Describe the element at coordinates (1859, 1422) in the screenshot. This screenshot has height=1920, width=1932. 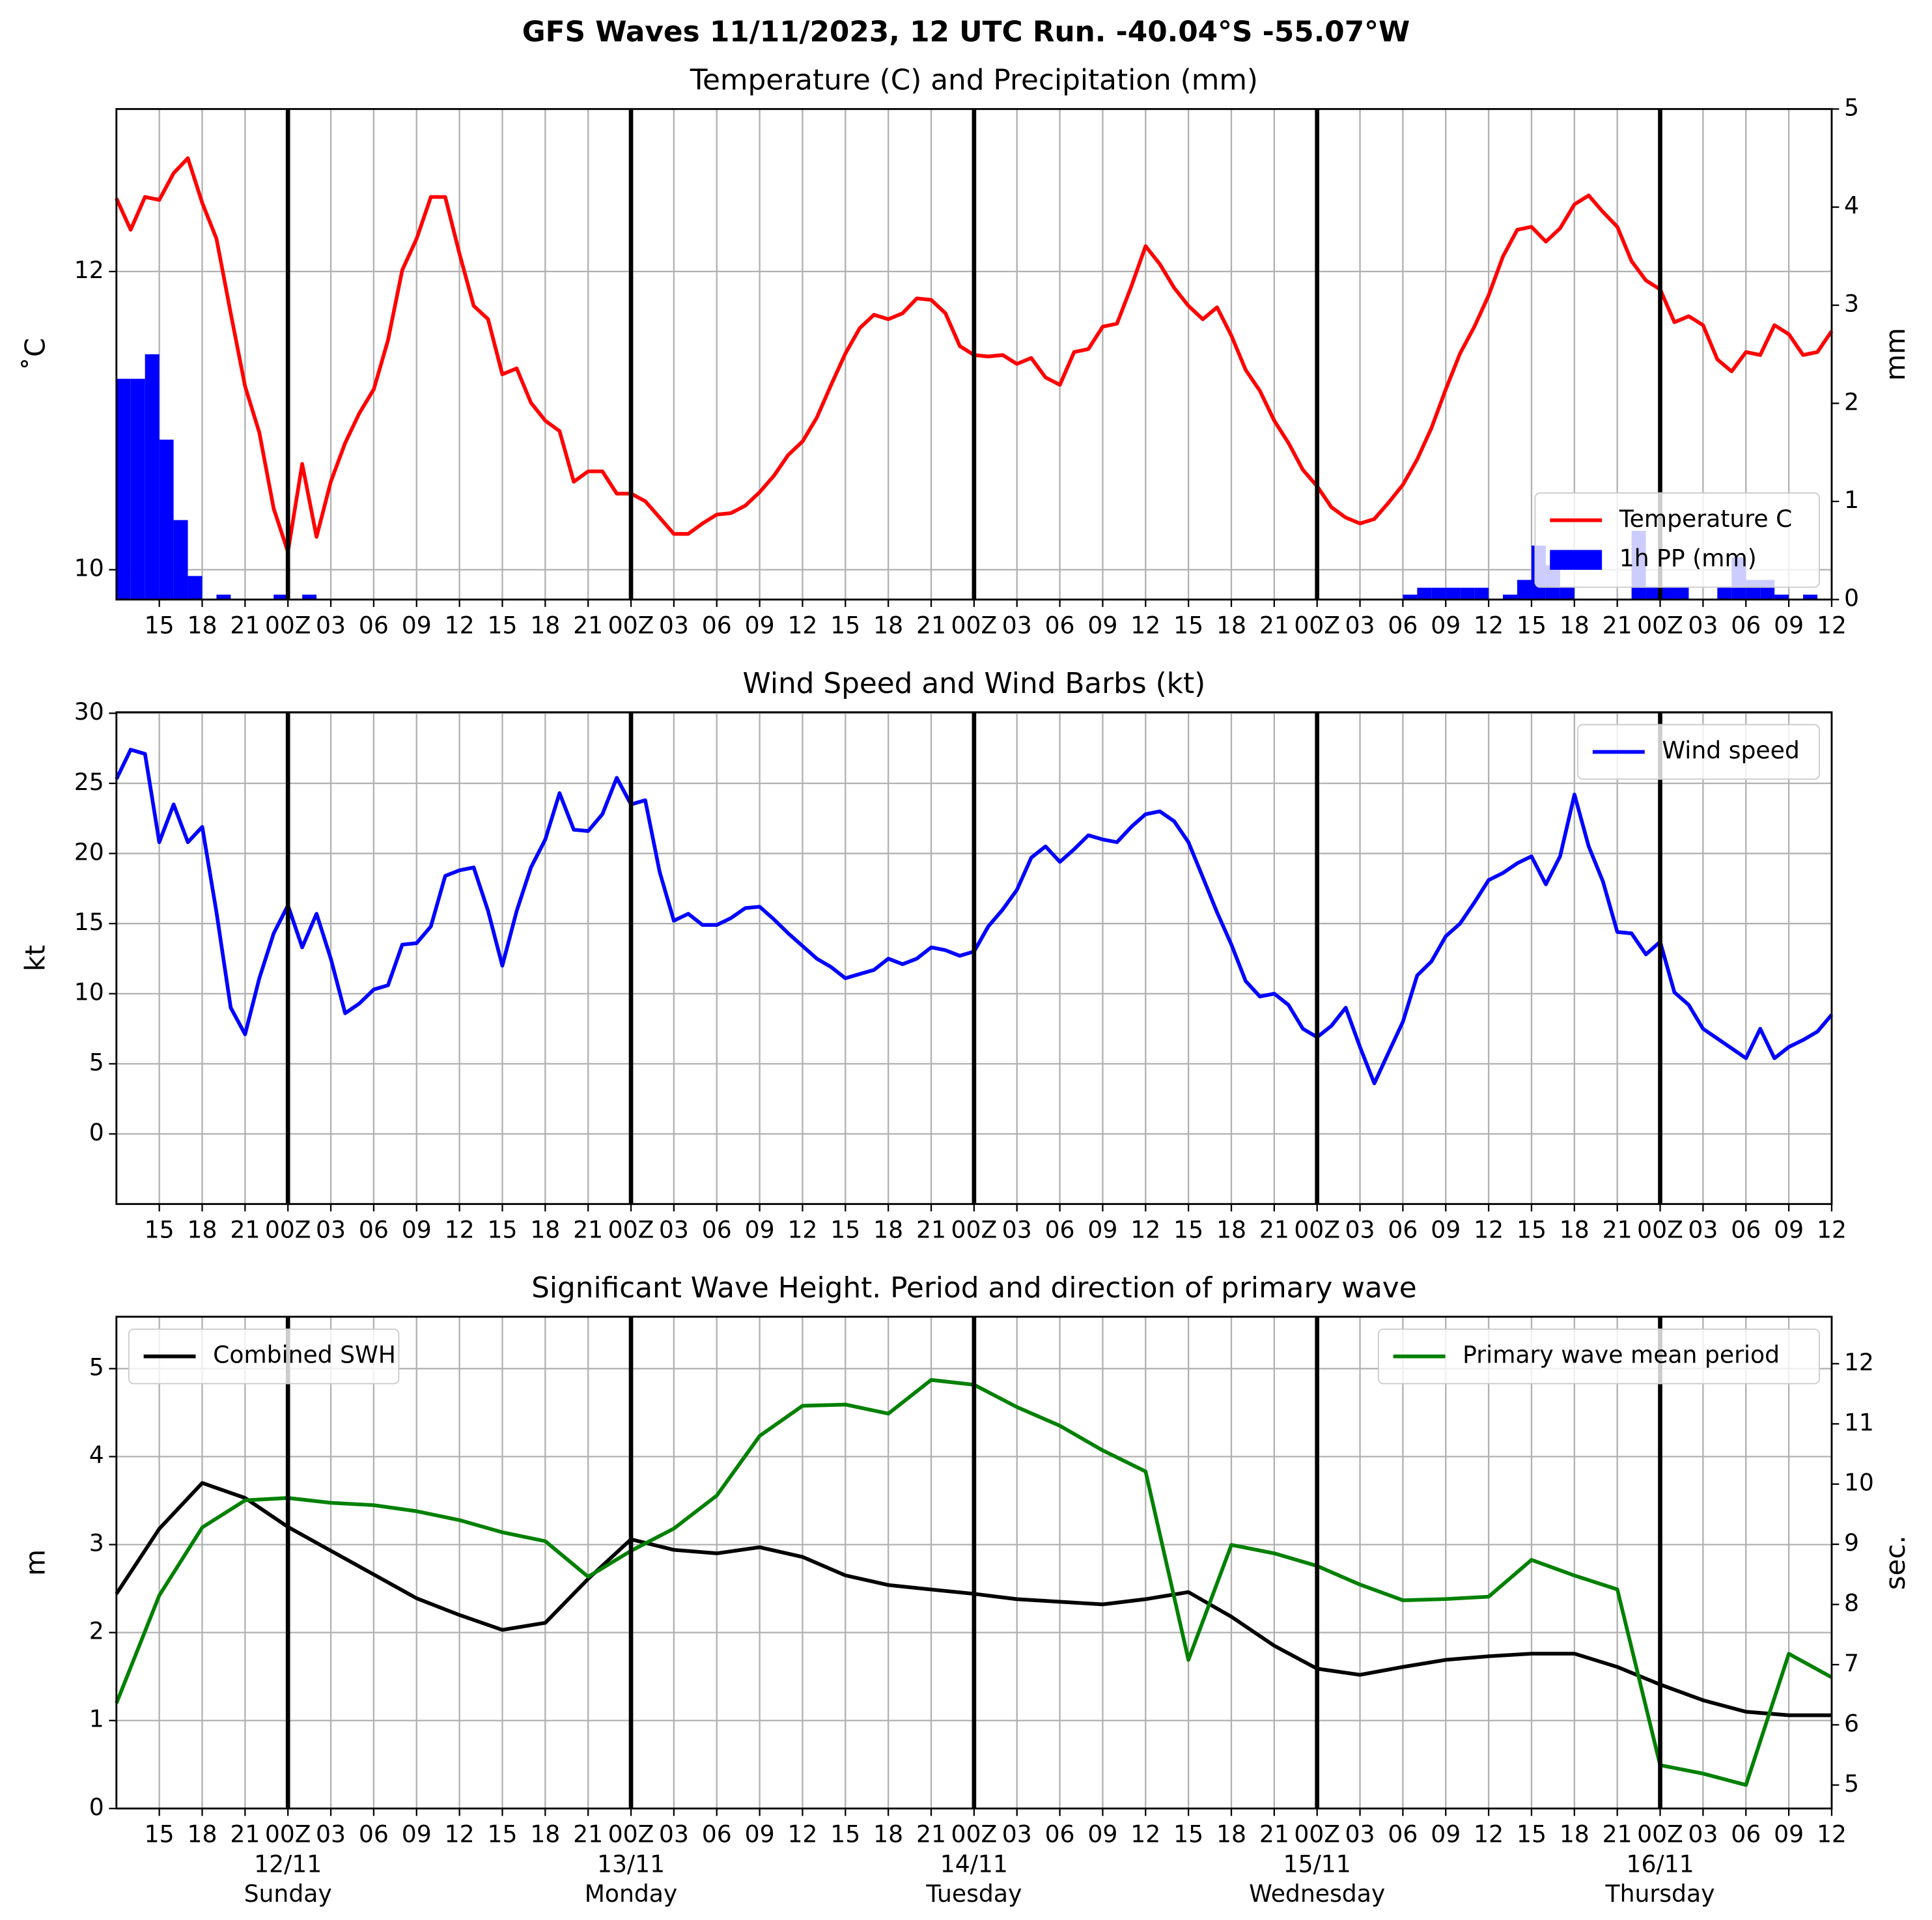
I see `y2-tick-label: 11` at that location.